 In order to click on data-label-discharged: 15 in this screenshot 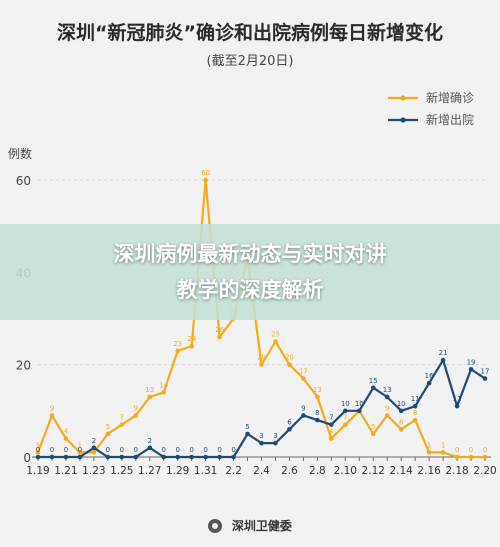, I will do `click(373, 381)`.